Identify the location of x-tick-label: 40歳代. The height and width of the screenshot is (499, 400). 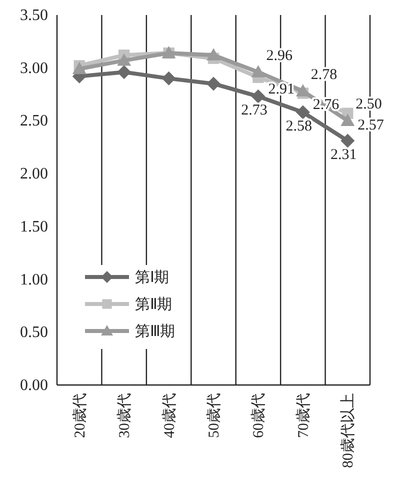
(169, 415).